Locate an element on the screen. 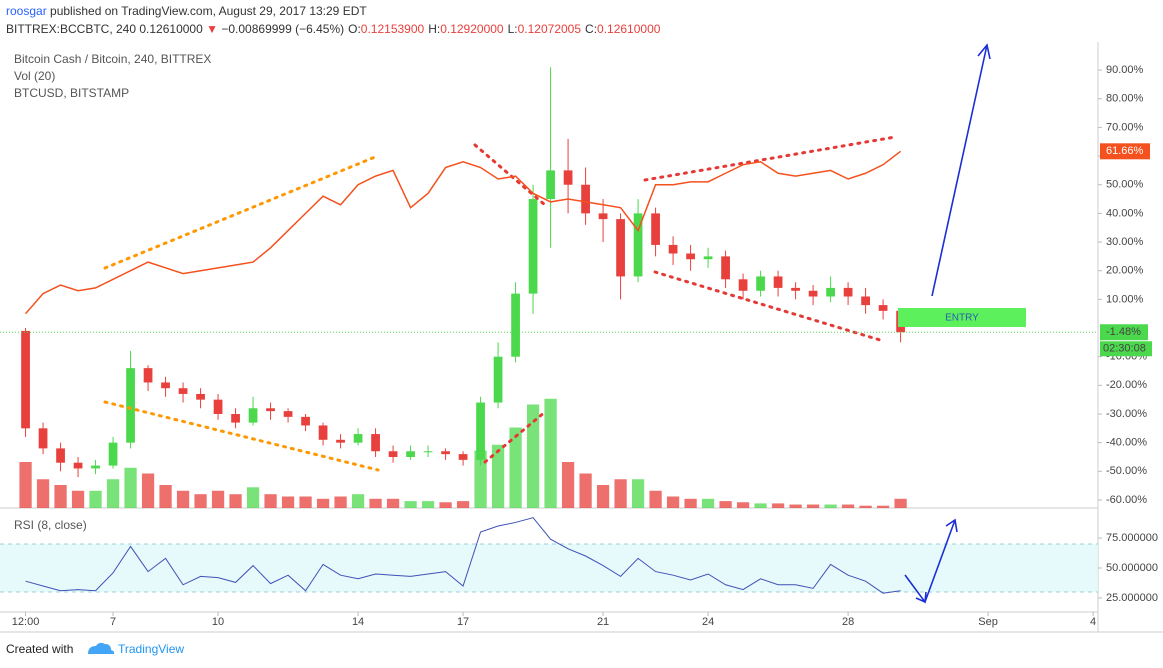  y-tick-label: 20.00% is located at coordinates (1125, 271).